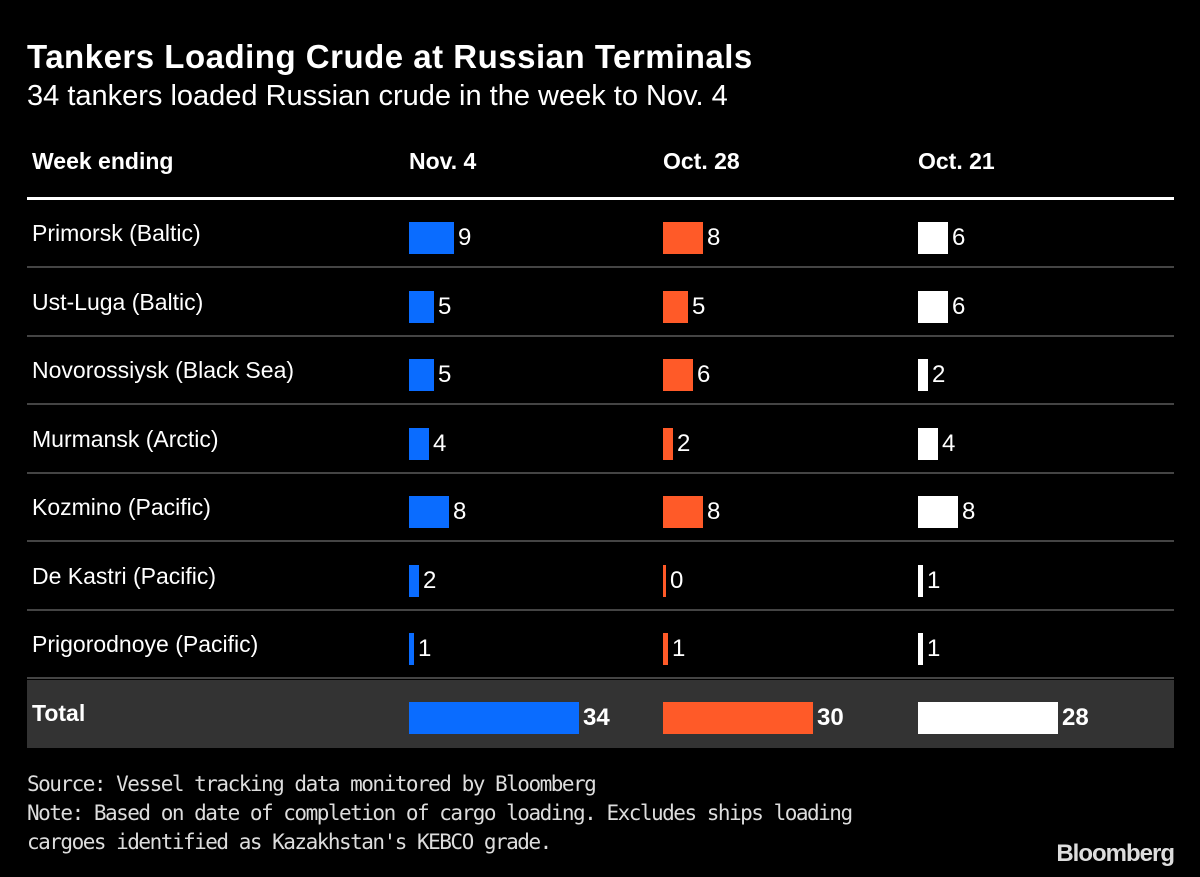 The height and width of the screenshot is (877, 1200). What do you see at coordinates (465, 237) in the screenshot?
I see `value-label: 9` at bounding box center [465, 237].